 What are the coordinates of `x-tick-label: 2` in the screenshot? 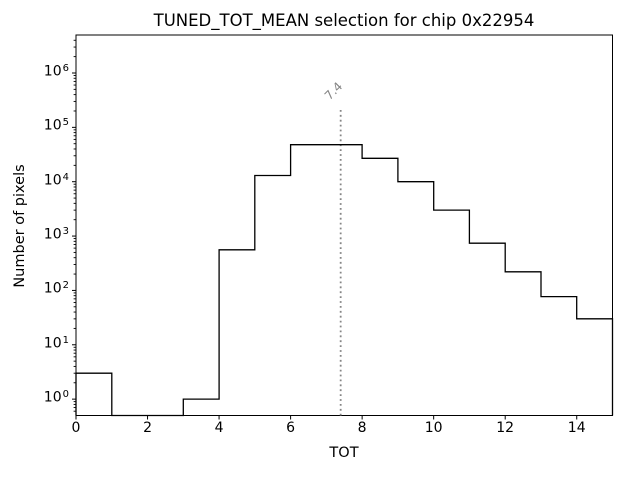 It's located at (147, 428).